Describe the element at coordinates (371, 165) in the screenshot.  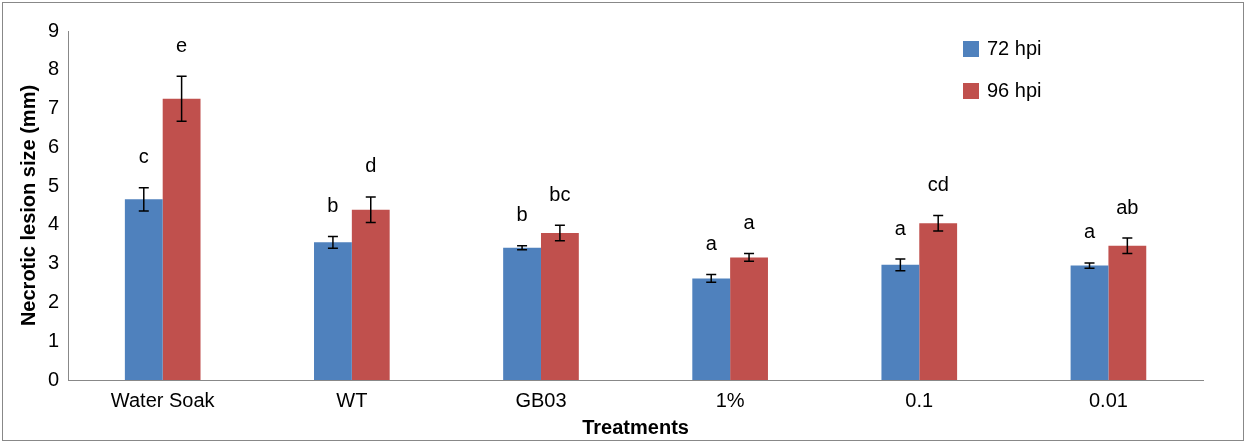
I see `annotation: d` at that location.